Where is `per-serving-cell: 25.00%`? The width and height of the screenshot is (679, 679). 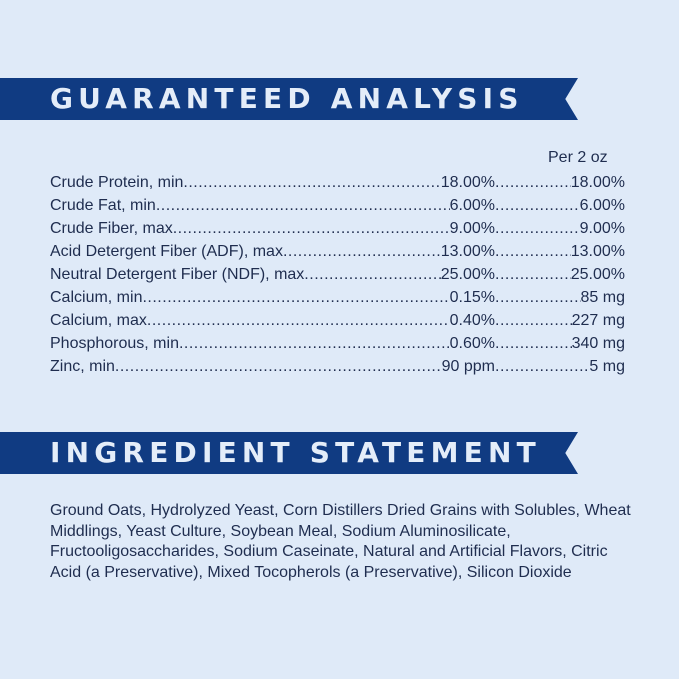
per-serving-cell: 25.00% is located at coordinates (560, 274).